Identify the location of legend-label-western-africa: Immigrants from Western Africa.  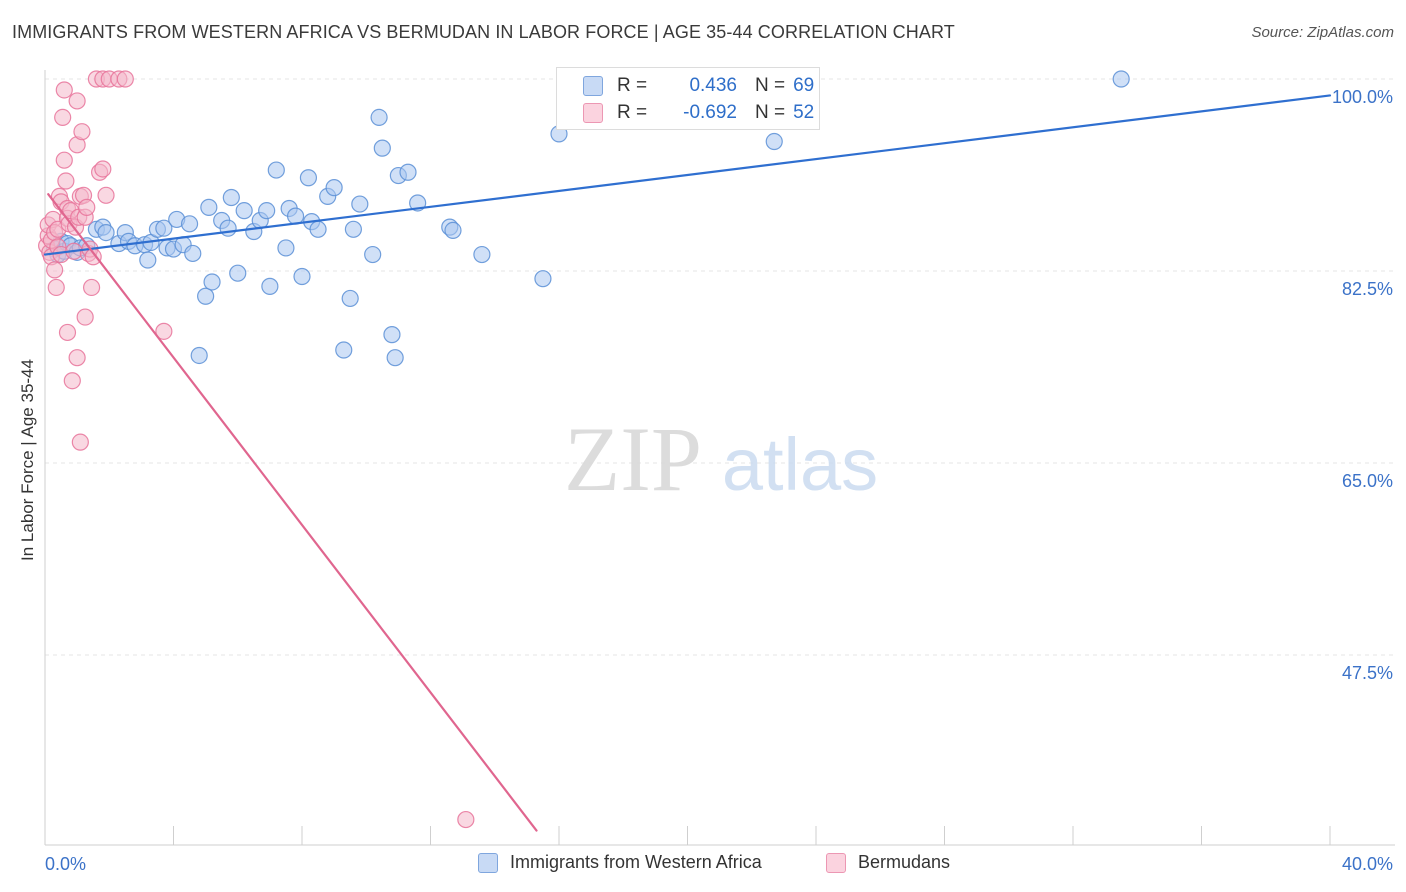
(636, 862).